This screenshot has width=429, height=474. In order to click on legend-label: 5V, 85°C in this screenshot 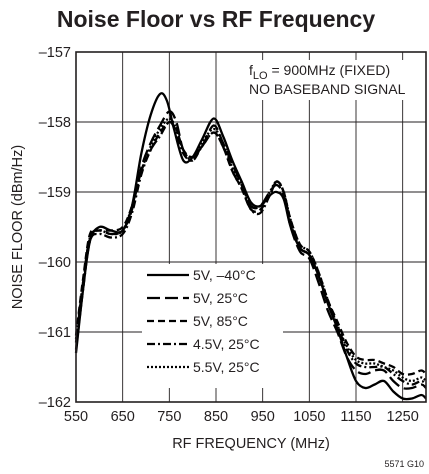, I will do `click(220, 321)`.